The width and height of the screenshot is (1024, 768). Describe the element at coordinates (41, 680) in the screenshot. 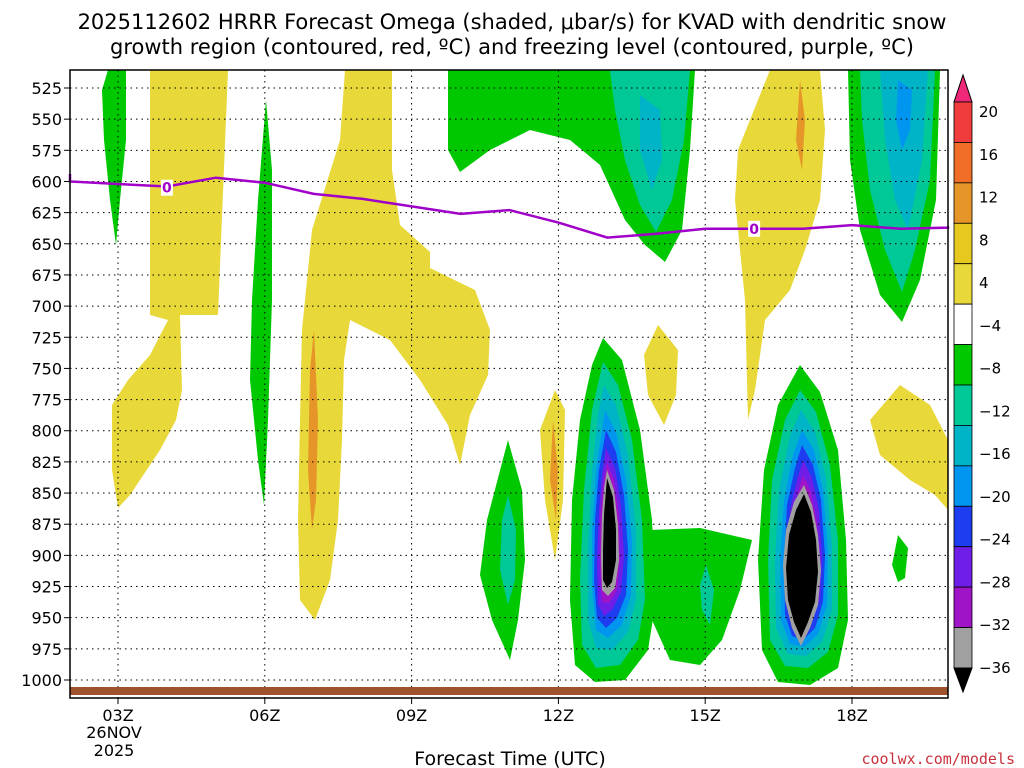

I see `y-tick-label: 1000` at that location.